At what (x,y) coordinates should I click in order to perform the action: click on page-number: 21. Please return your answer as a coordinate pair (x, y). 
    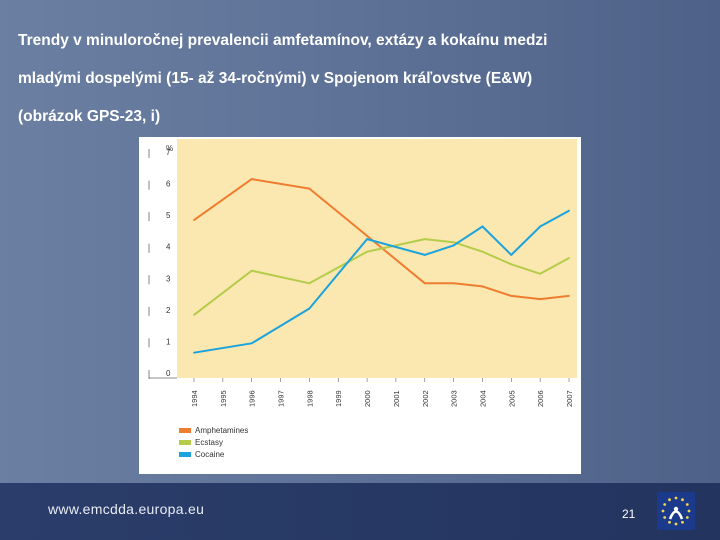
    Looking at the image, I should click on (629, 514).